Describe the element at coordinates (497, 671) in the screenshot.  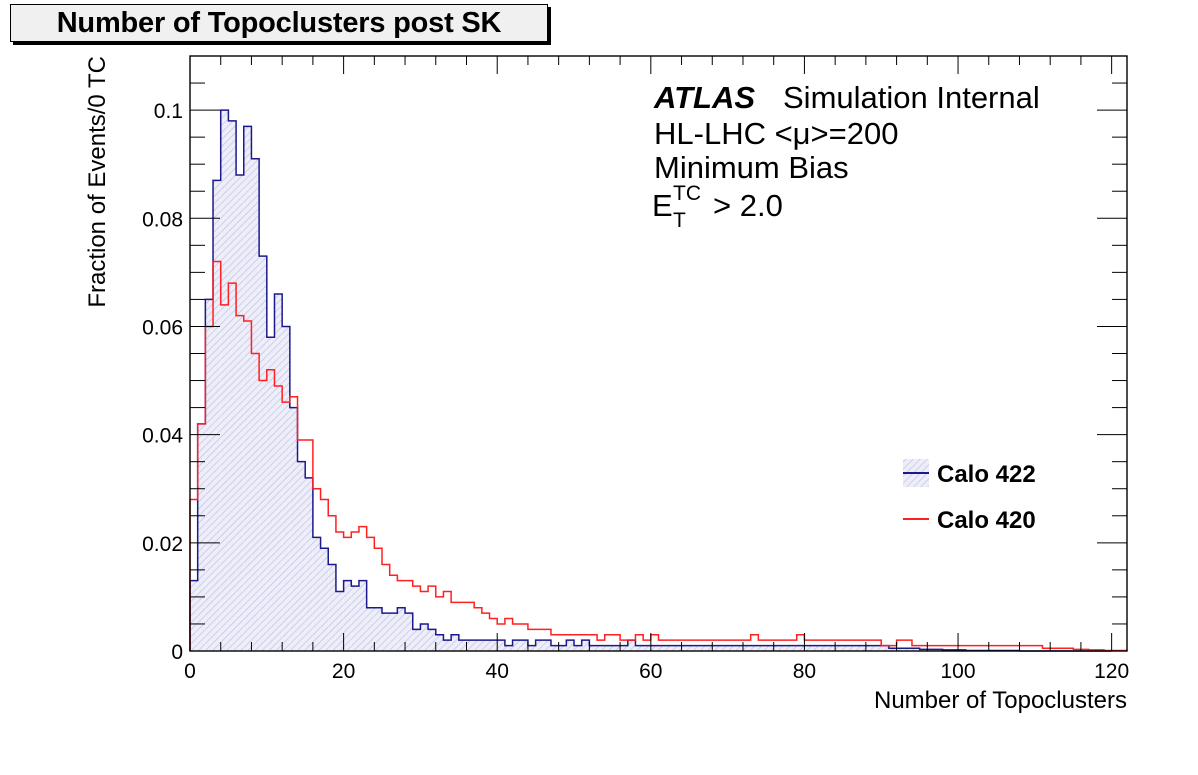
I see `x-tick-label: 40` at that location.